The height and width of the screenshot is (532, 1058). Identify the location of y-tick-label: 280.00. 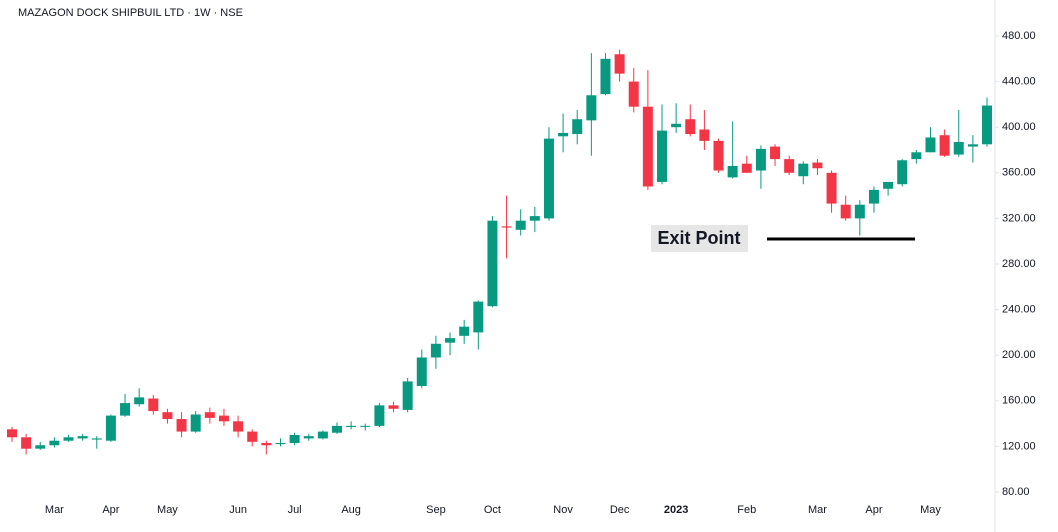
(1019, 264).